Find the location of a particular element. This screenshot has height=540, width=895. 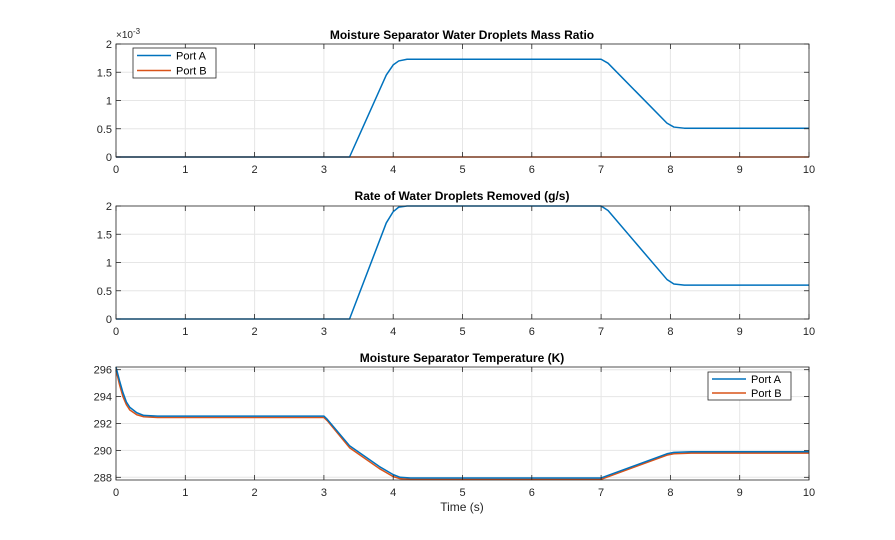

y-tick-label: 294 is located at coordinates (103, 398).